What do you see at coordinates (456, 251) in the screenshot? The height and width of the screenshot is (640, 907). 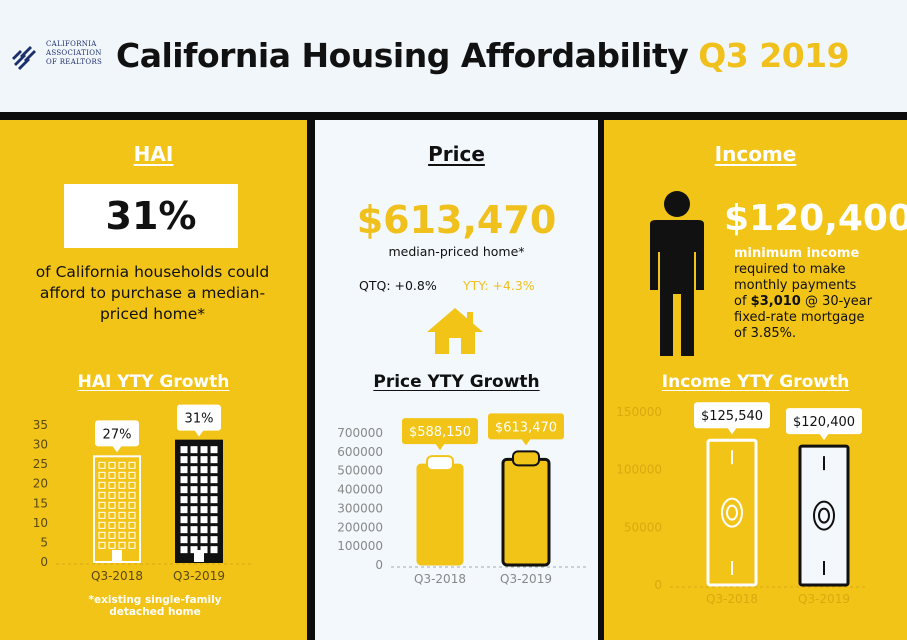 I see `price-label: median-priced home*` at bounding box center [456, 251].